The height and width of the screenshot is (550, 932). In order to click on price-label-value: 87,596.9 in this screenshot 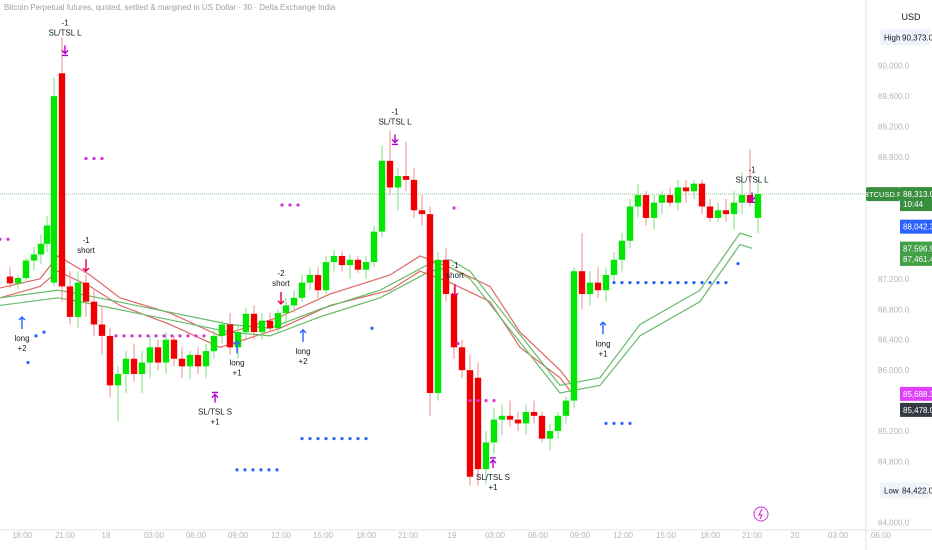, I will do `click(917, 249)`.